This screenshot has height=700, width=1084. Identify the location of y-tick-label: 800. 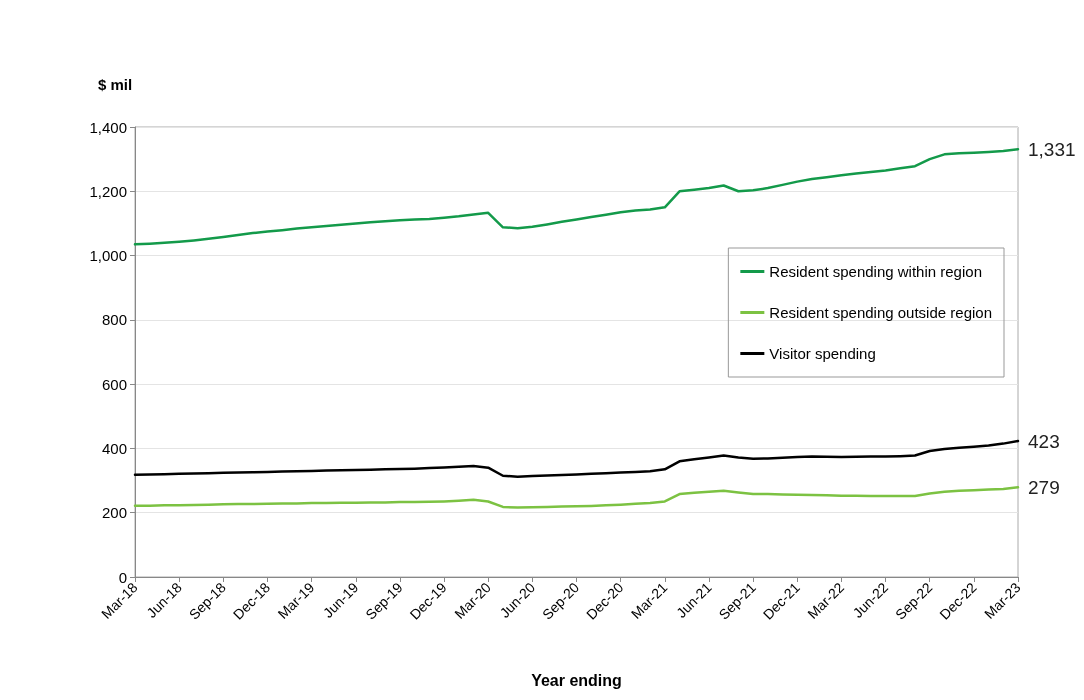
(114, 320).